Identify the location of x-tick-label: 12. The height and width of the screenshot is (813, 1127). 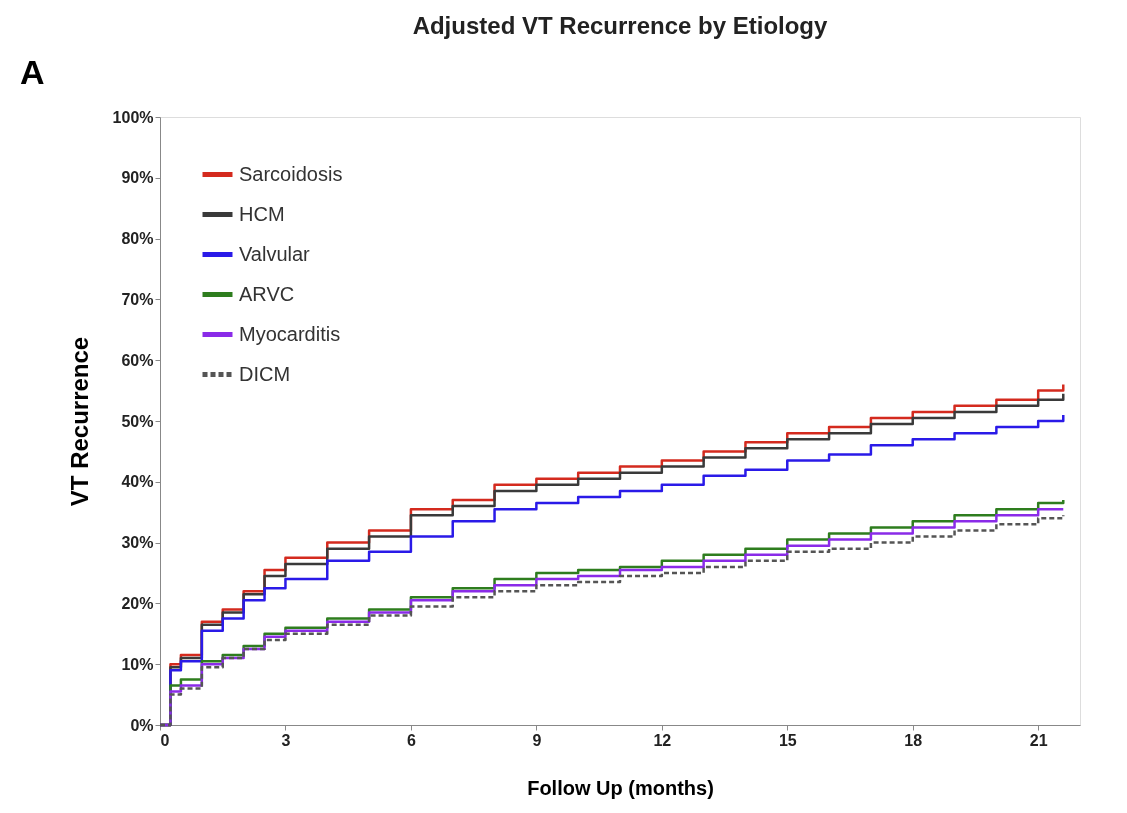
(662, 740).